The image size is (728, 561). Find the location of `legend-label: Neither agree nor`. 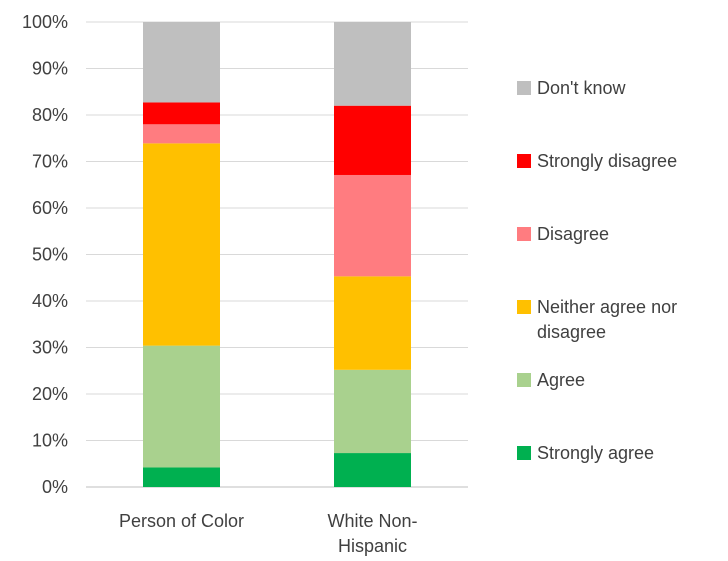

legend-label: Neither agree nor is located at coordinates (607, 307).